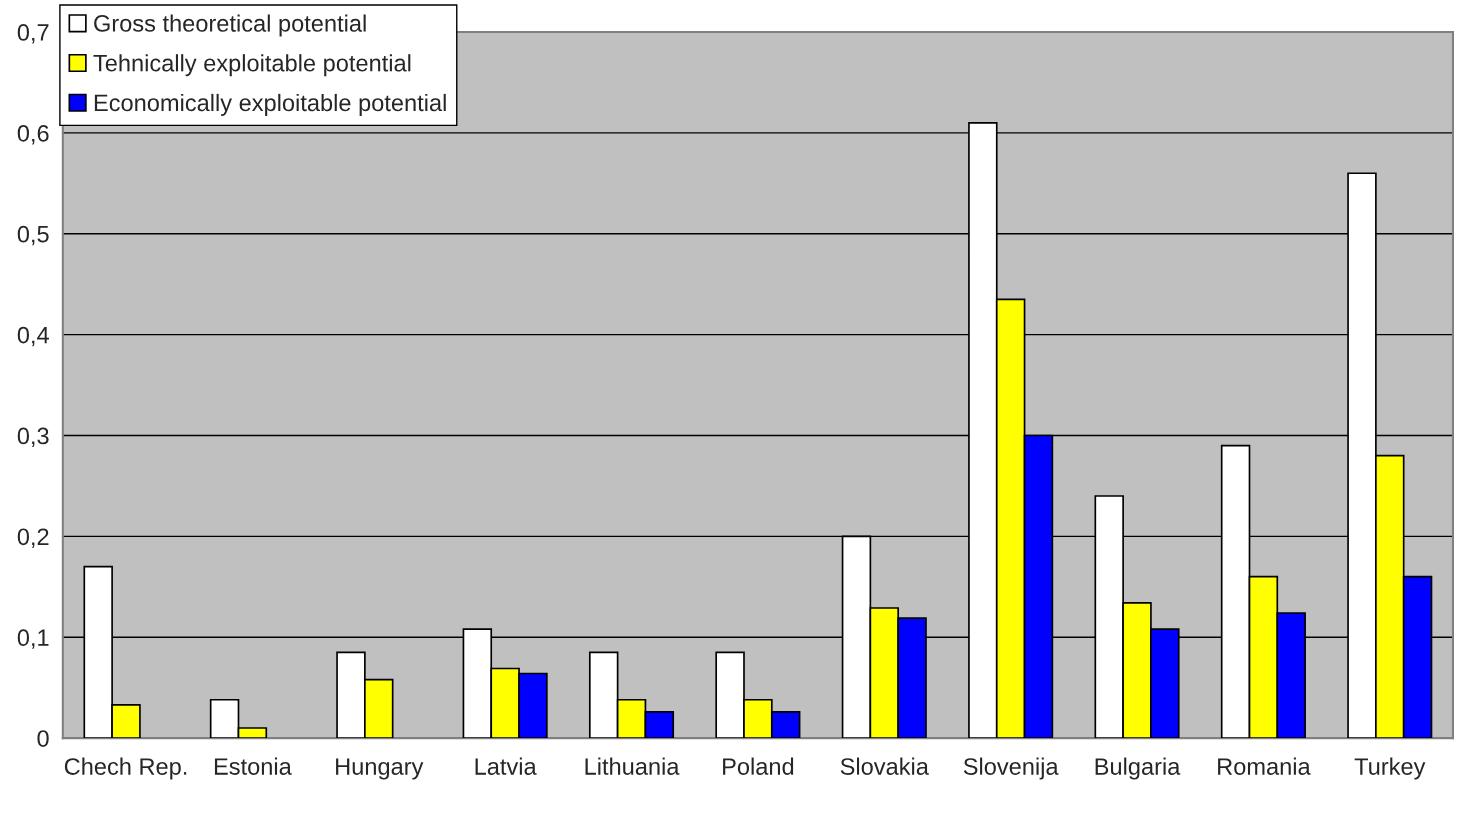 The image size is (1461, 834). Describe the element at coordinates (43, 738) in the screenshot. I see `y-tick-label: 0` at that location.